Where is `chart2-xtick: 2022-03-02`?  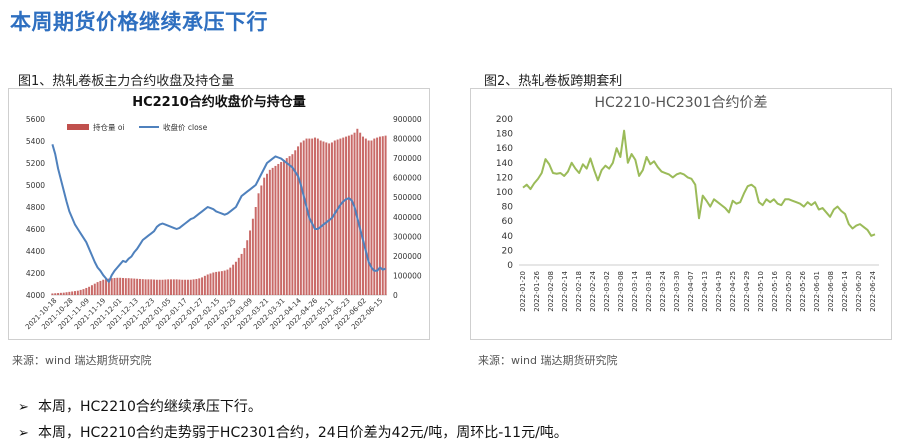 chart2-xtick: 2022-03-02 is located at coordinates (607, 291).